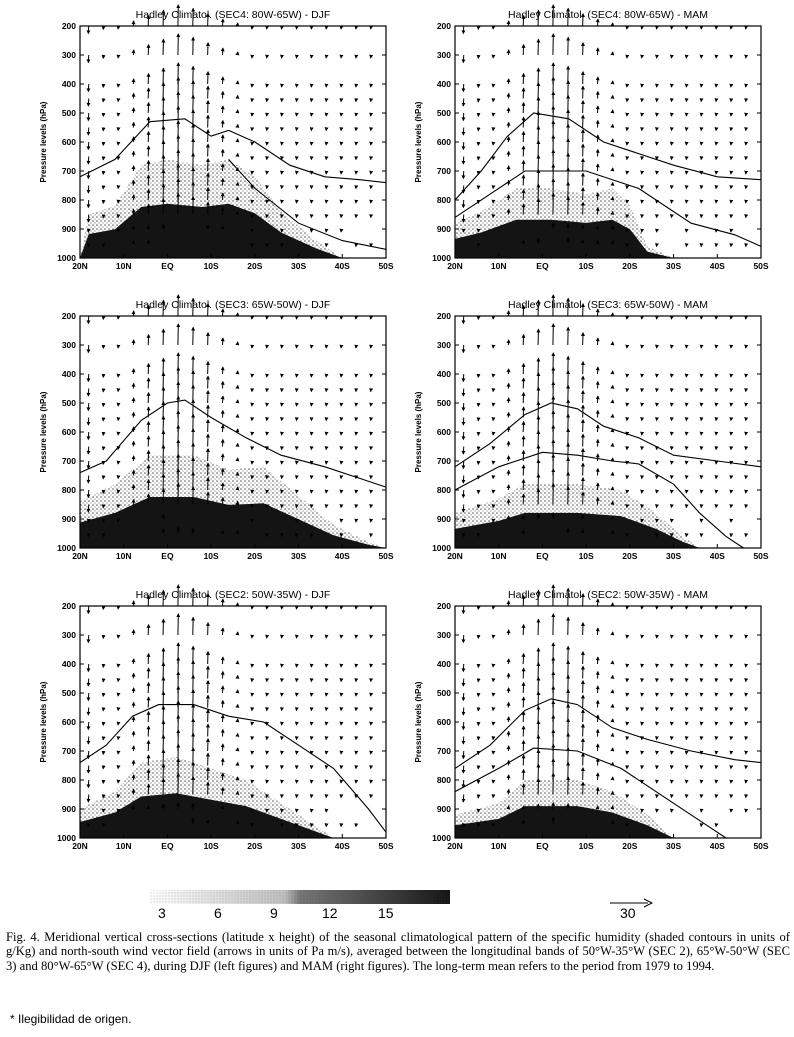 The height and width of the screenshot is (1037, 794). I want to click on colorbar-stipple, so click(300, 897).